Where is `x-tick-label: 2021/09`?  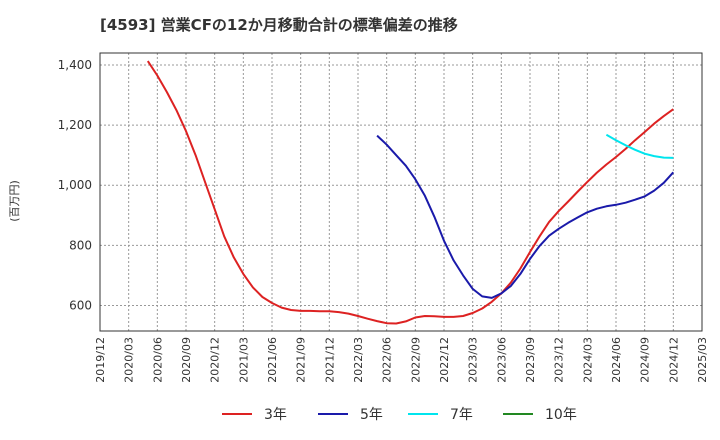
x-tick-label: 2021/09 is located at coordinates (301, 360).